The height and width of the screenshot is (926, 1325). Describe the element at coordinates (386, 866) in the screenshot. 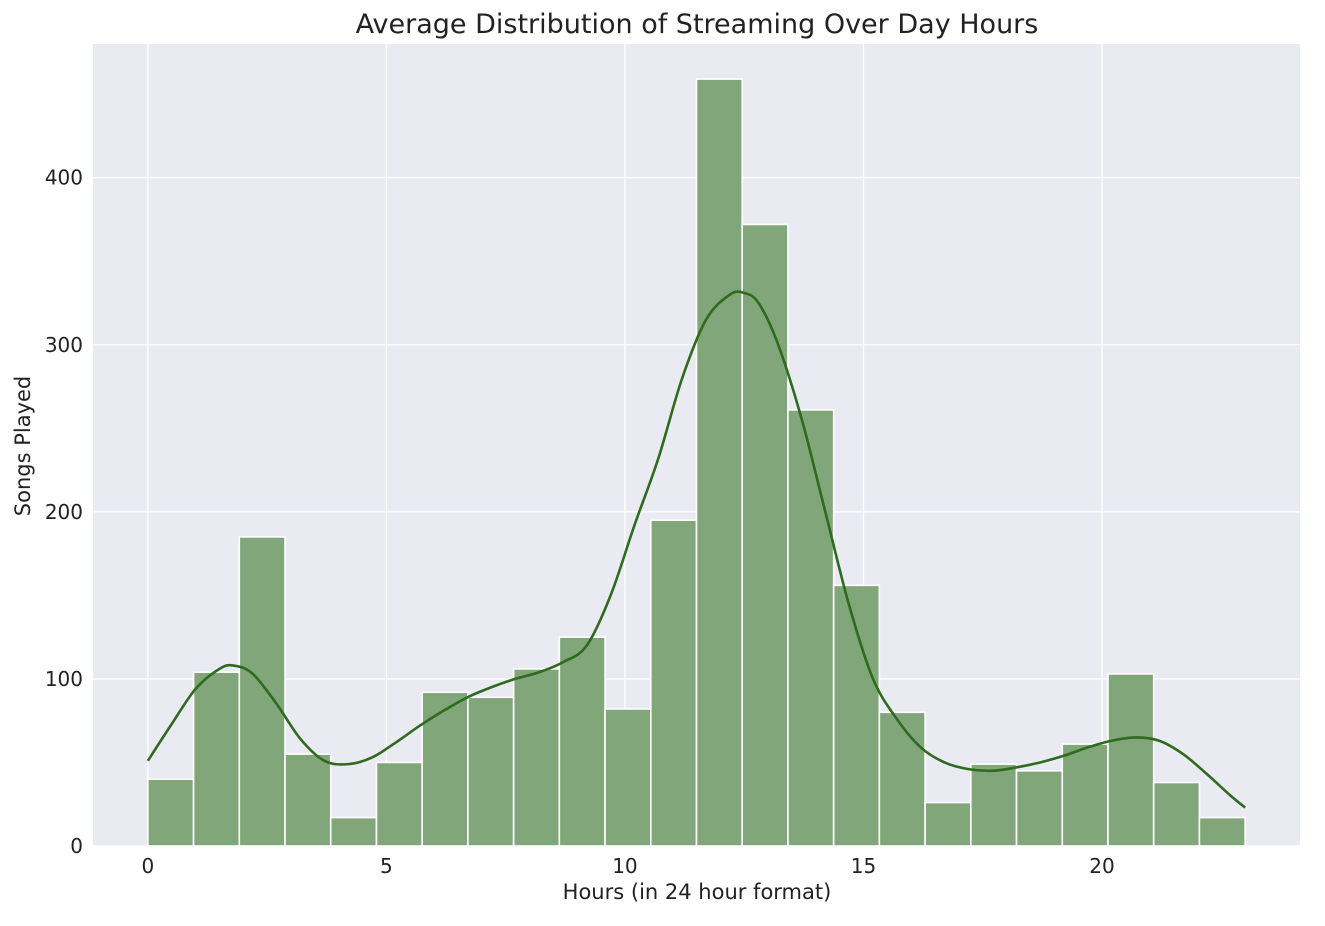

I see `x-tick-label: 5` at that location.